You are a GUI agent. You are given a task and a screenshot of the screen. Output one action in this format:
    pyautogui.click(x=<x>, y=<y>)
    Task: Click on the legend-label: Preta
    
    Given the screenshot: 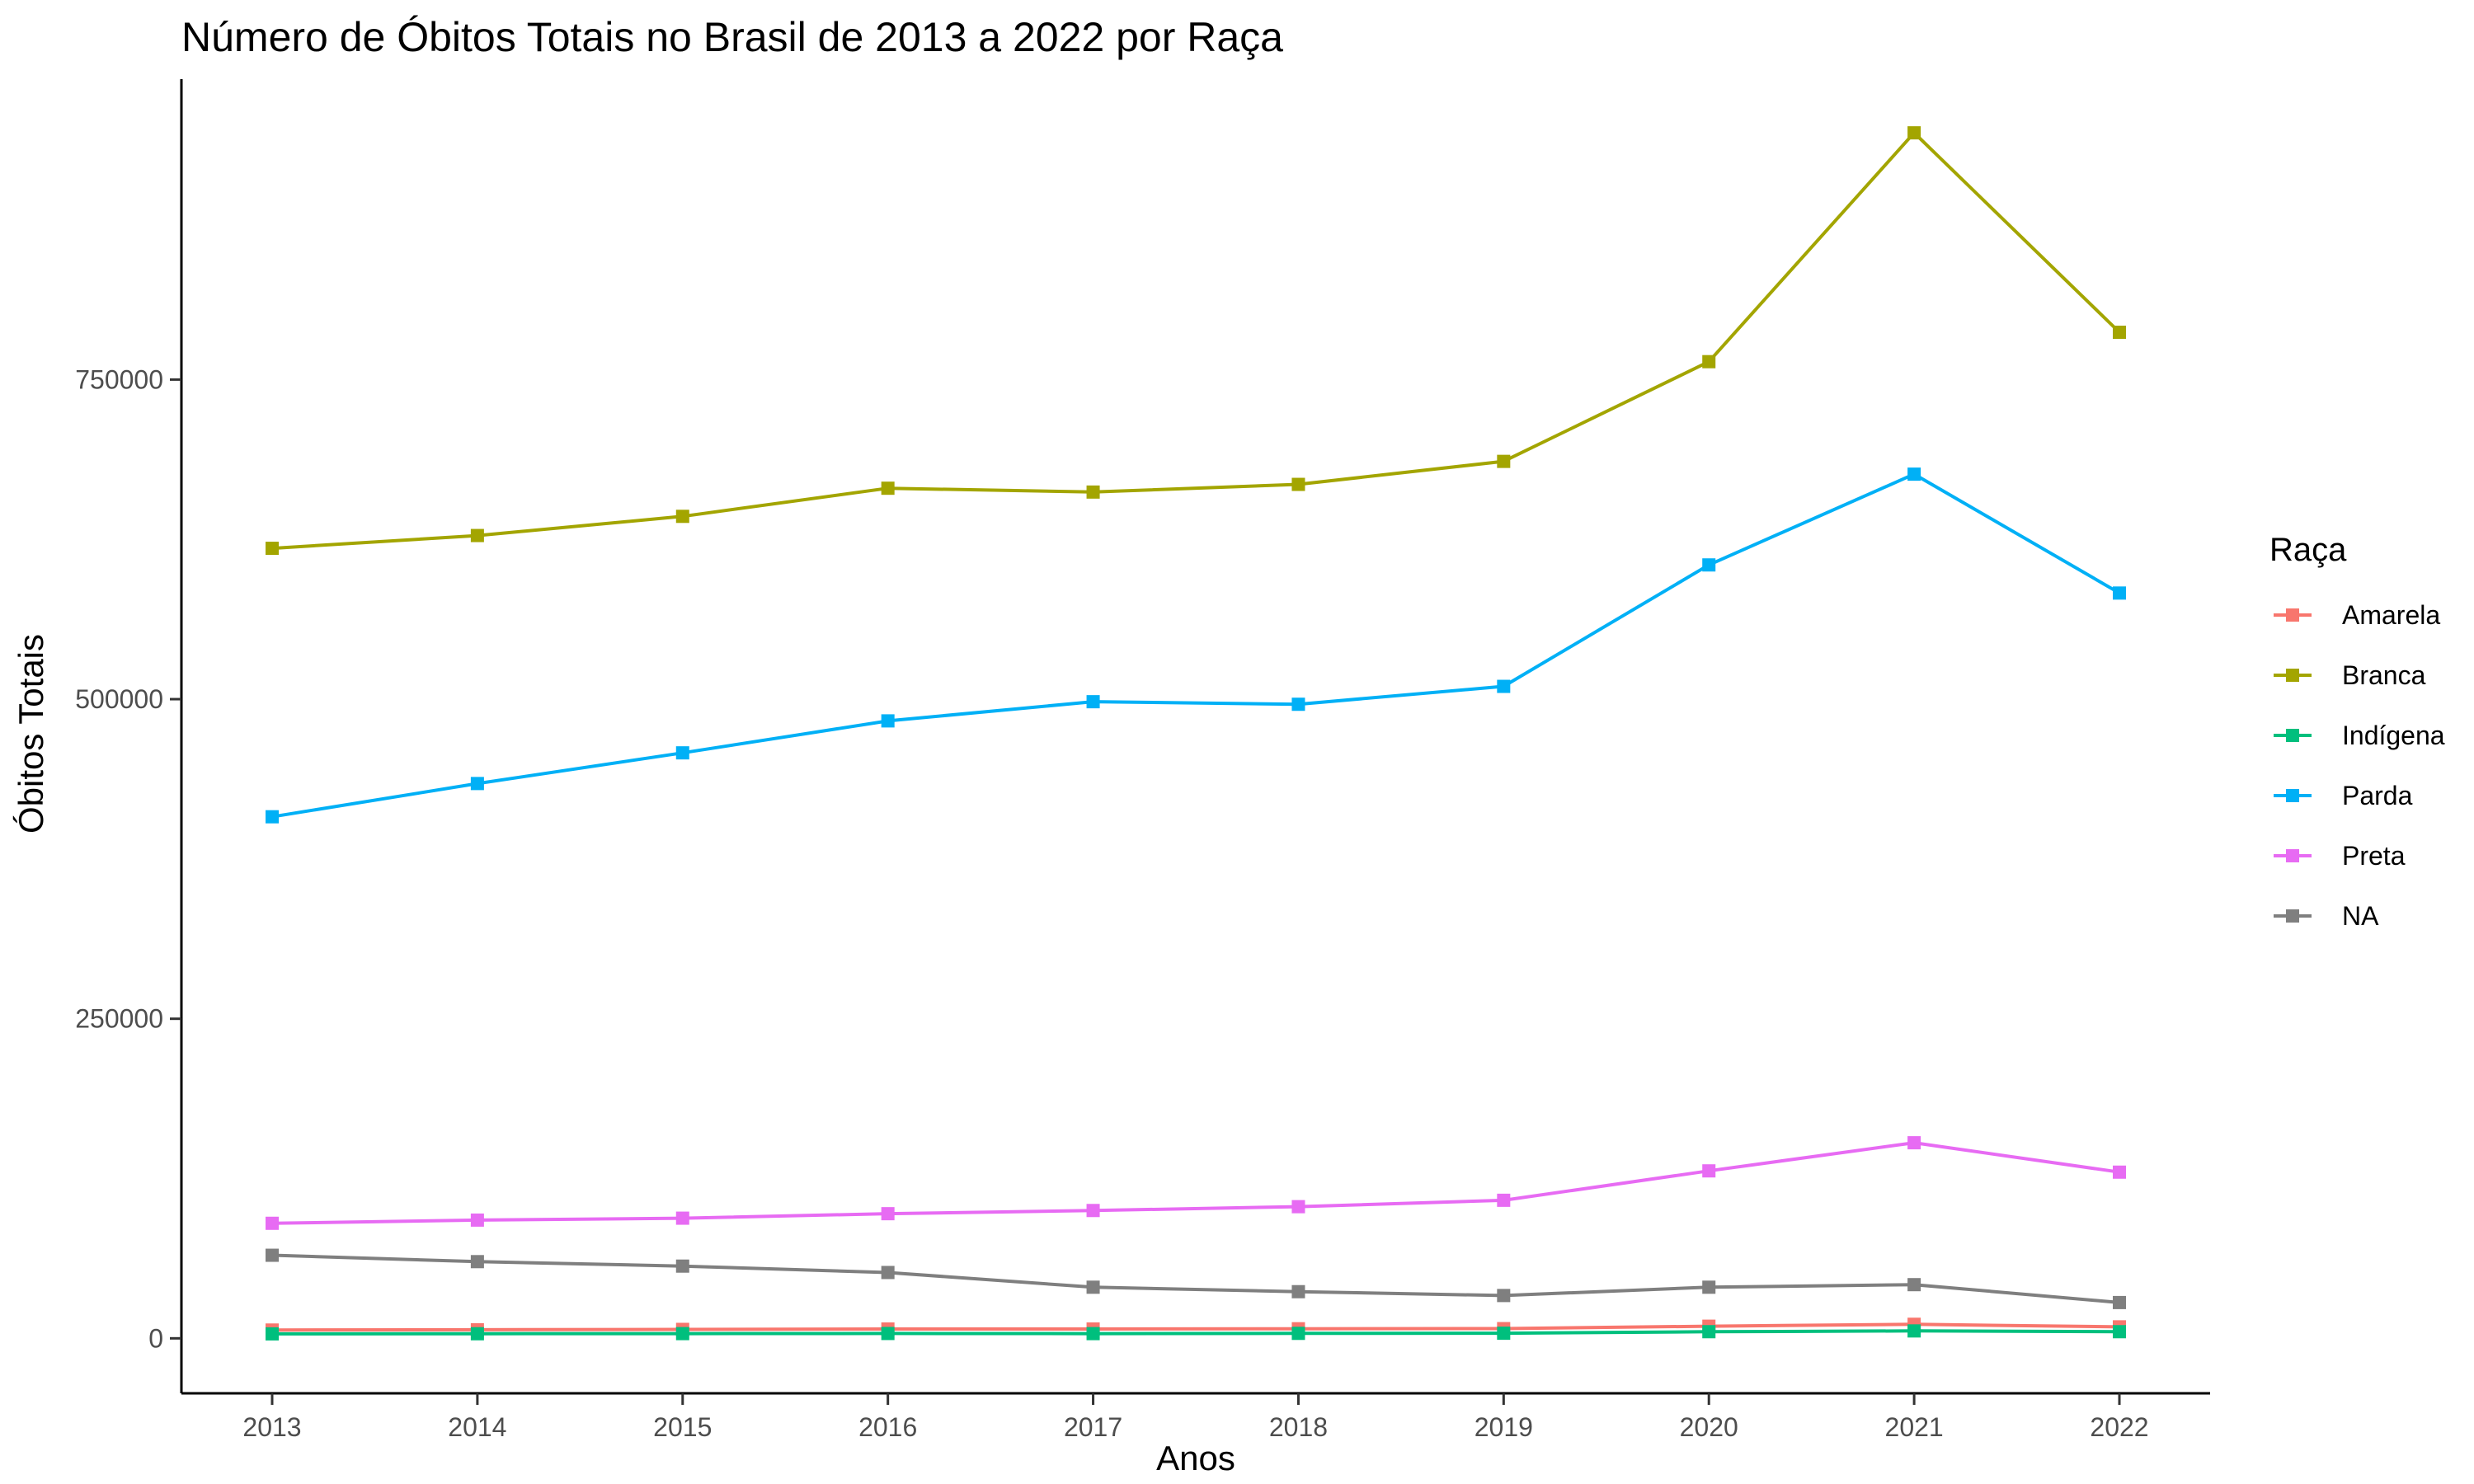 What is the action you would take?
    pyautogui.click(x=2374, y=856)
    